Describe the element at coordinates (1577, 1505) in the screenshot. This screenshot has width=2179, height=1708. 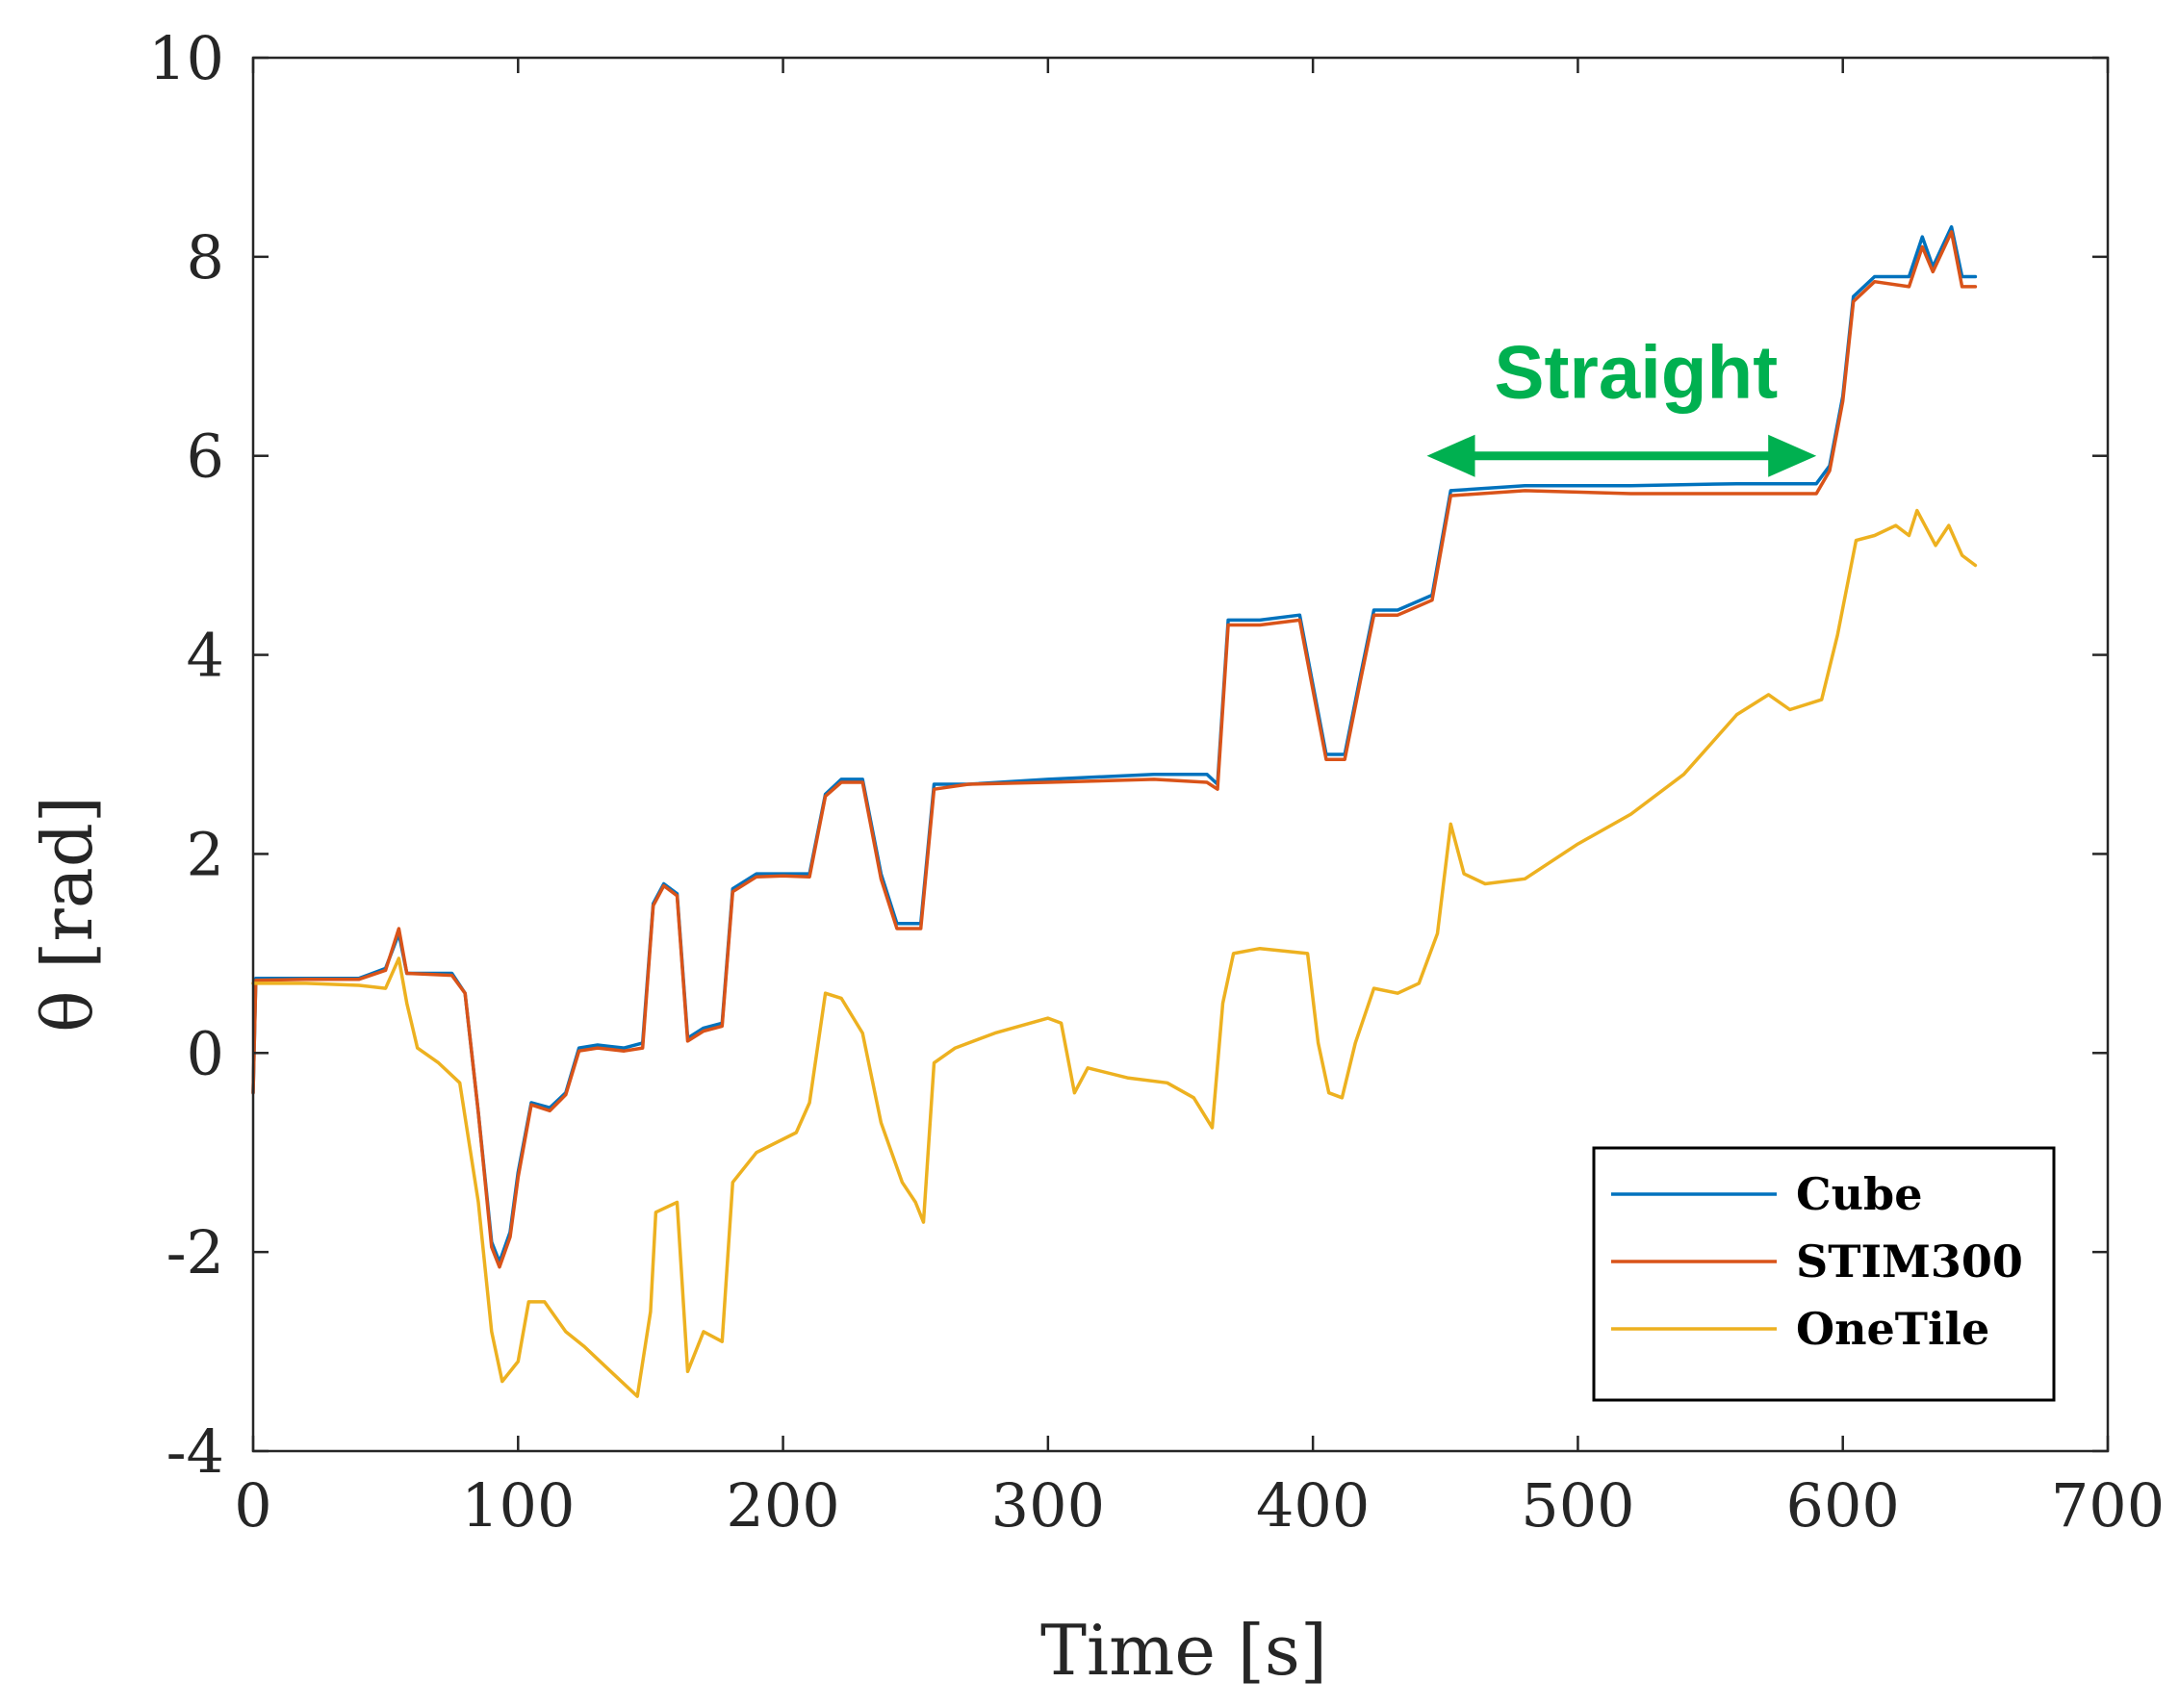
I see `x-tick-label: 500` at that location.